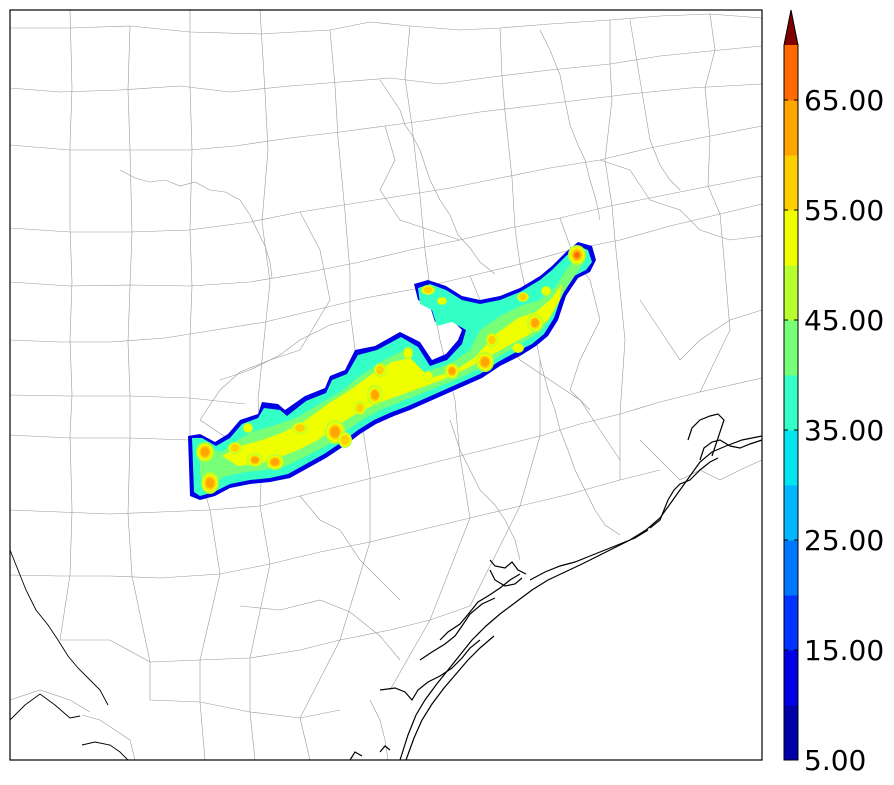  I want to click on colorbar: 5.00 15.00 25.00 35.00 45.00 55.00 65.00, so click(833, 393).